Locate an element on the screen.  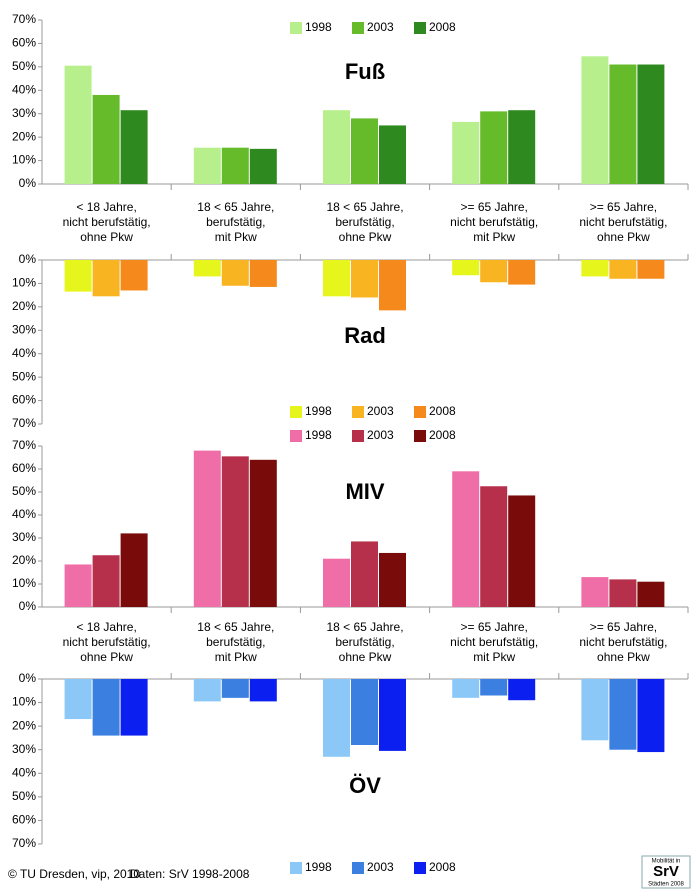
logo-bottom: Städten 2008 is located at coordinates (666, 885).